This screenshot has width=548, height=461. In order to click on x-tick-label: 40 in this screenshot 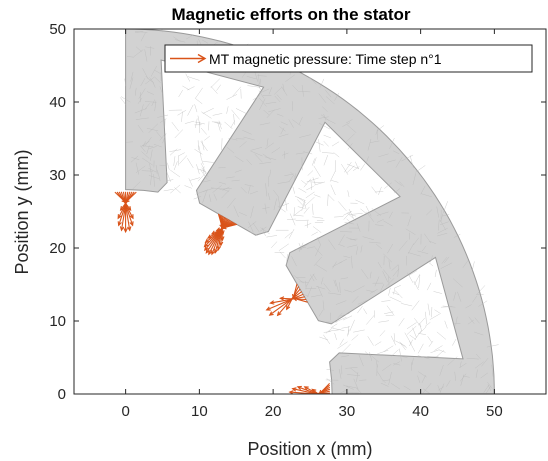, I will do `click(420, 411)`.